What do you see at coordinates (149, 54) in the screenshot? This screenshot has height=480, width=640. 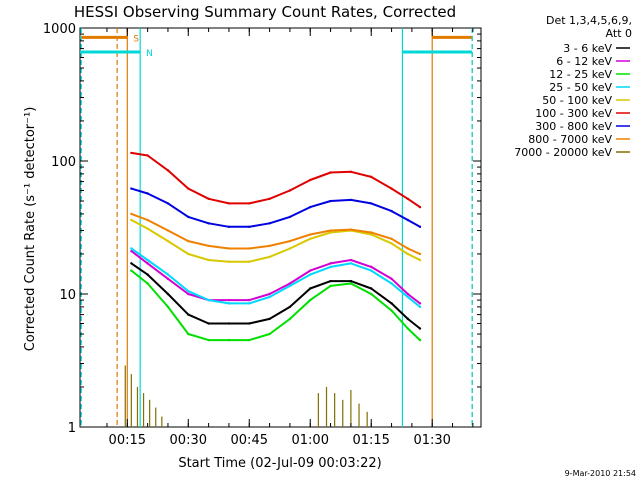 I see `flag-label: N` at bounding box center [149, 54].